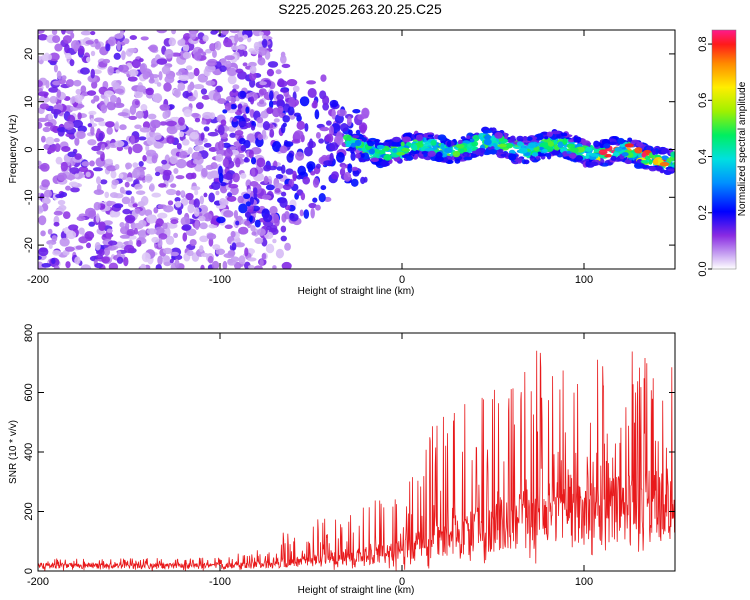 This screenshot has height=600, width=750. What do you see at coordinates (29, 245) in the screenshot?
I see `spectrogram-y-tick-label: -20` at bounding box center [29, 245].